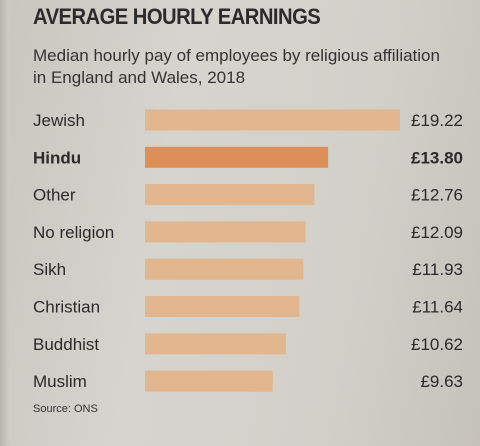  I want to click on bar-no-religion, so click(225, 232).